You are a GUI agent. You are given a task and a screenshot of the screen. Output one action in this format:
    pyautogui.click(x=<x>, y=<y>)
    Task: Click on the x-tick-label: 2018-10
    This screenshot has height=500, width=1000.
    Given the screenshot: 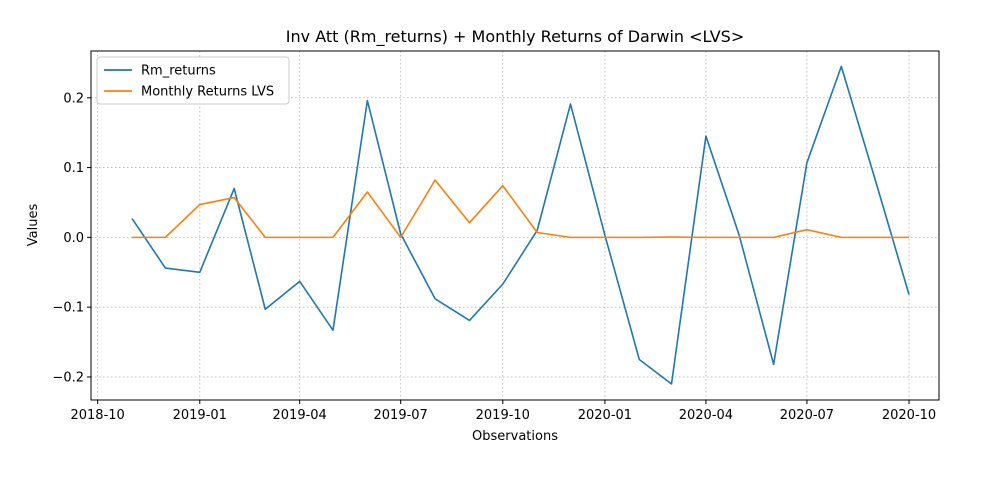 What is the action you would take?
    pyautogui.click(x=97, y=415)
    